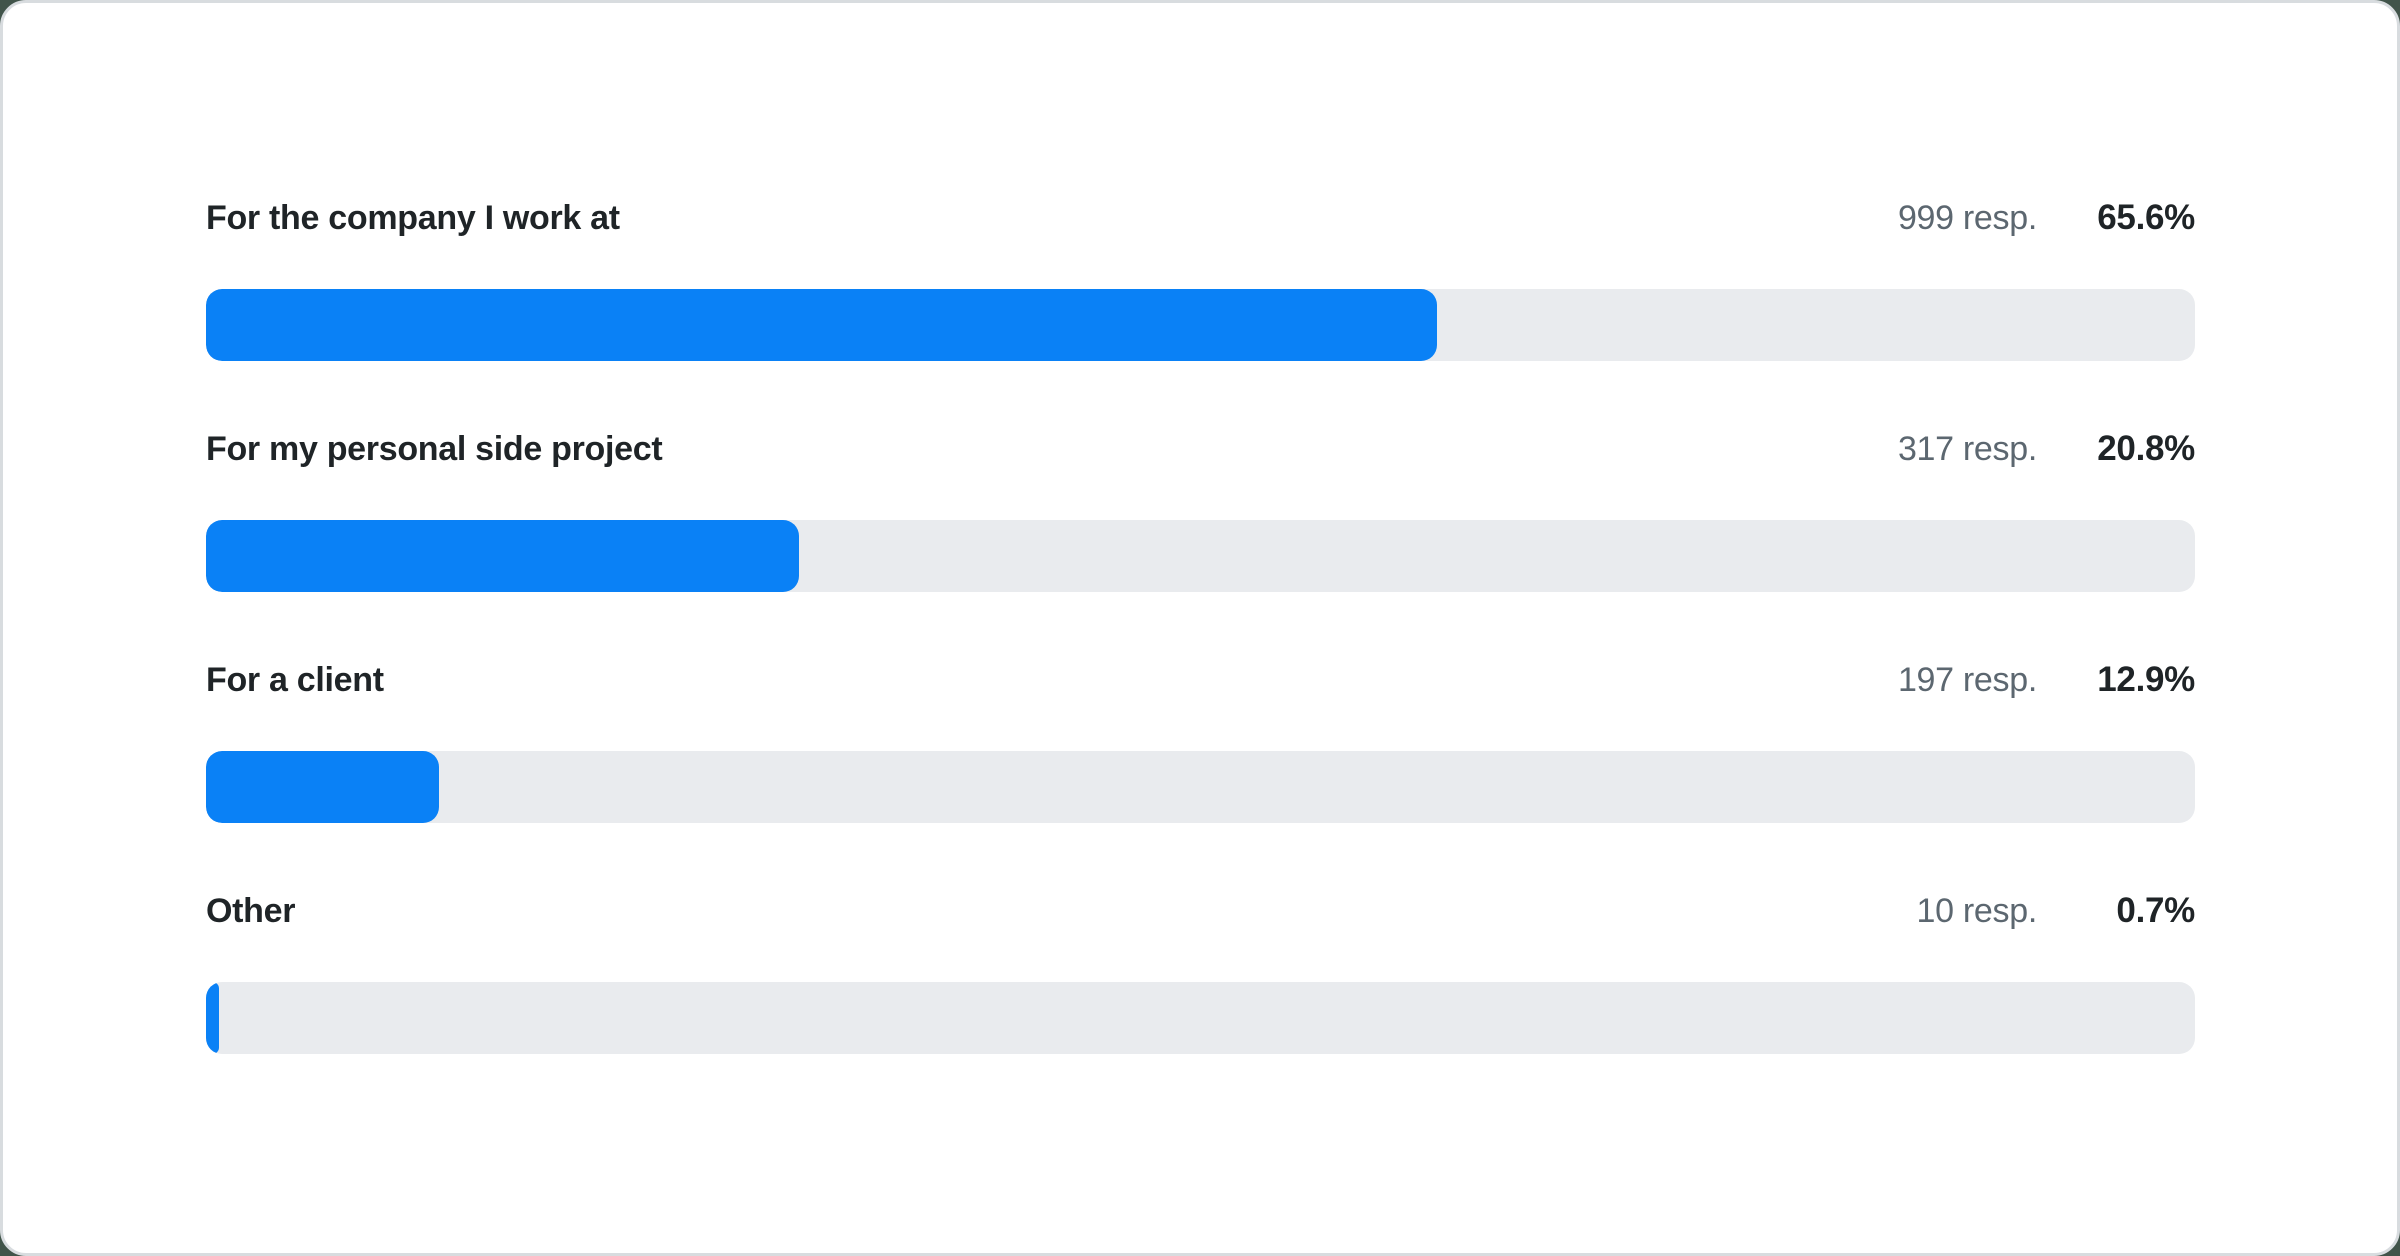 The height and width of the screenshot is (1256, 2400). I want to click on survey-option-row: For a client 197 resp. 12.9%, so click(1200, 739).